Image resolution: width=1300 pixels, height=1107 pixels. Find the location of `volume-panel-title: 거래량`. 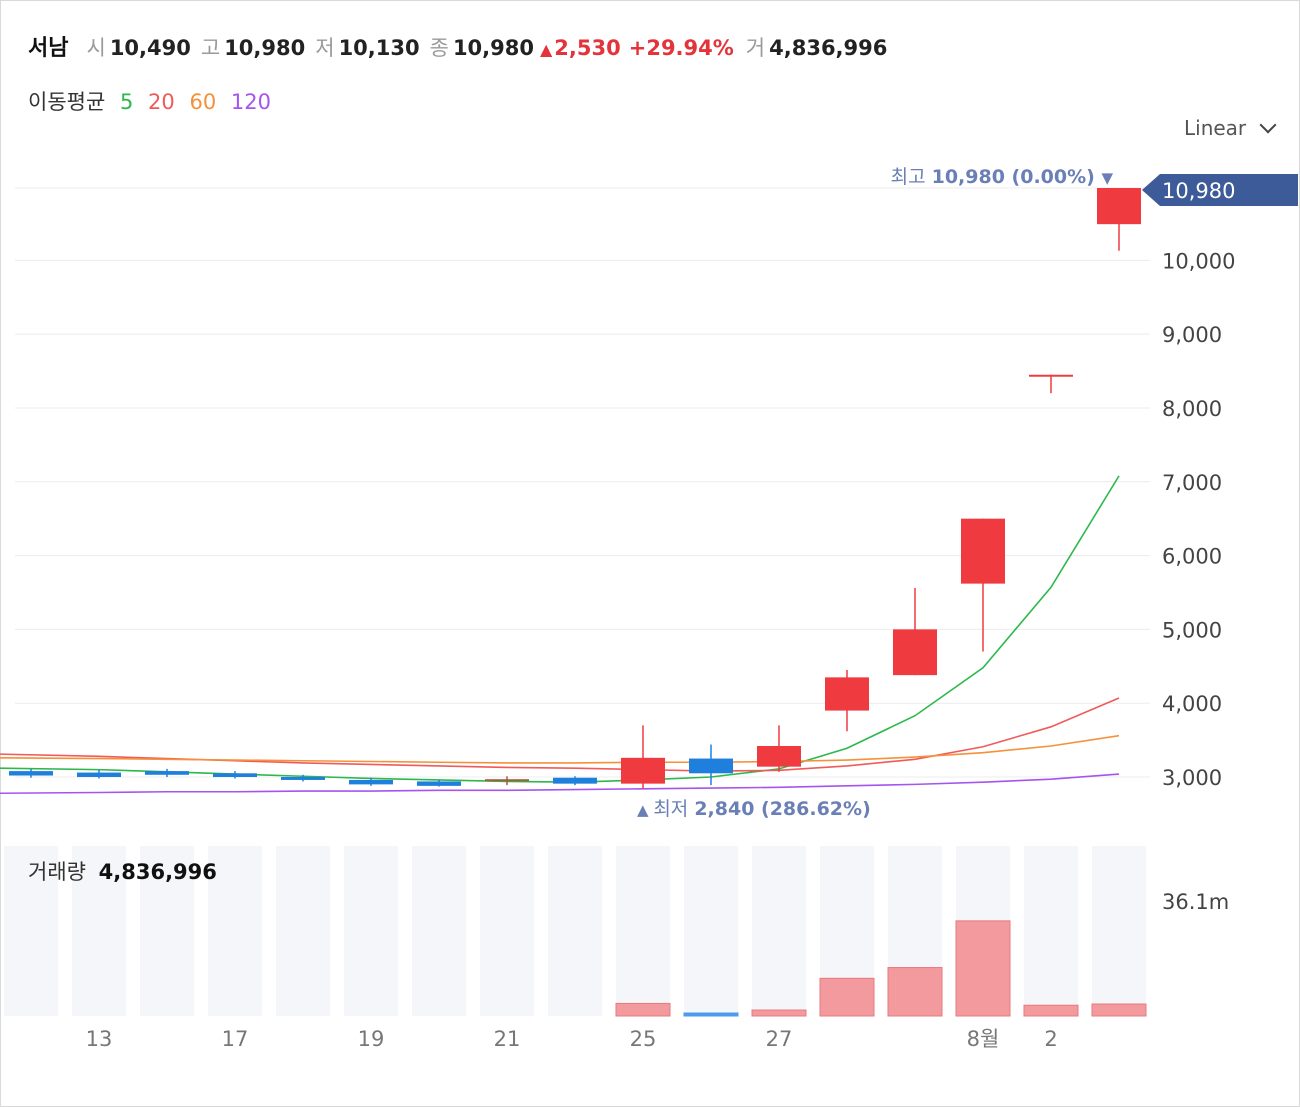

volume-panel-title: 거래량 is located at coordinates (57, 872).